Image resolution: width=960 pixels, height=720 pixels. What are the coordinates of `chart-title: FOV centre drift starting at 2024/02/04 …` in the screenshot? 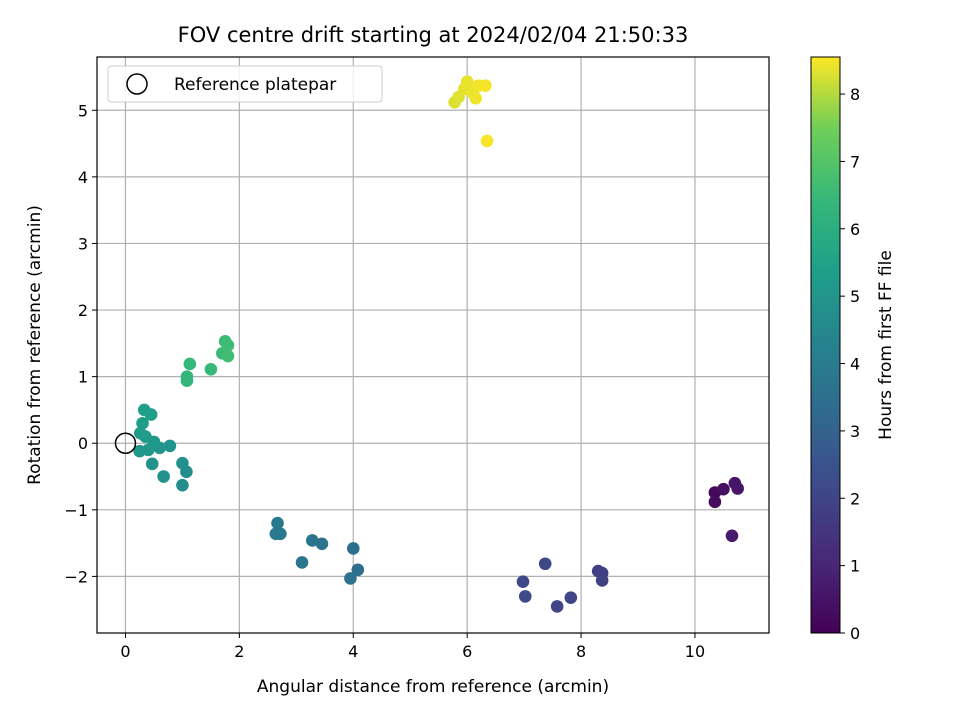 It's located at (433, 35).